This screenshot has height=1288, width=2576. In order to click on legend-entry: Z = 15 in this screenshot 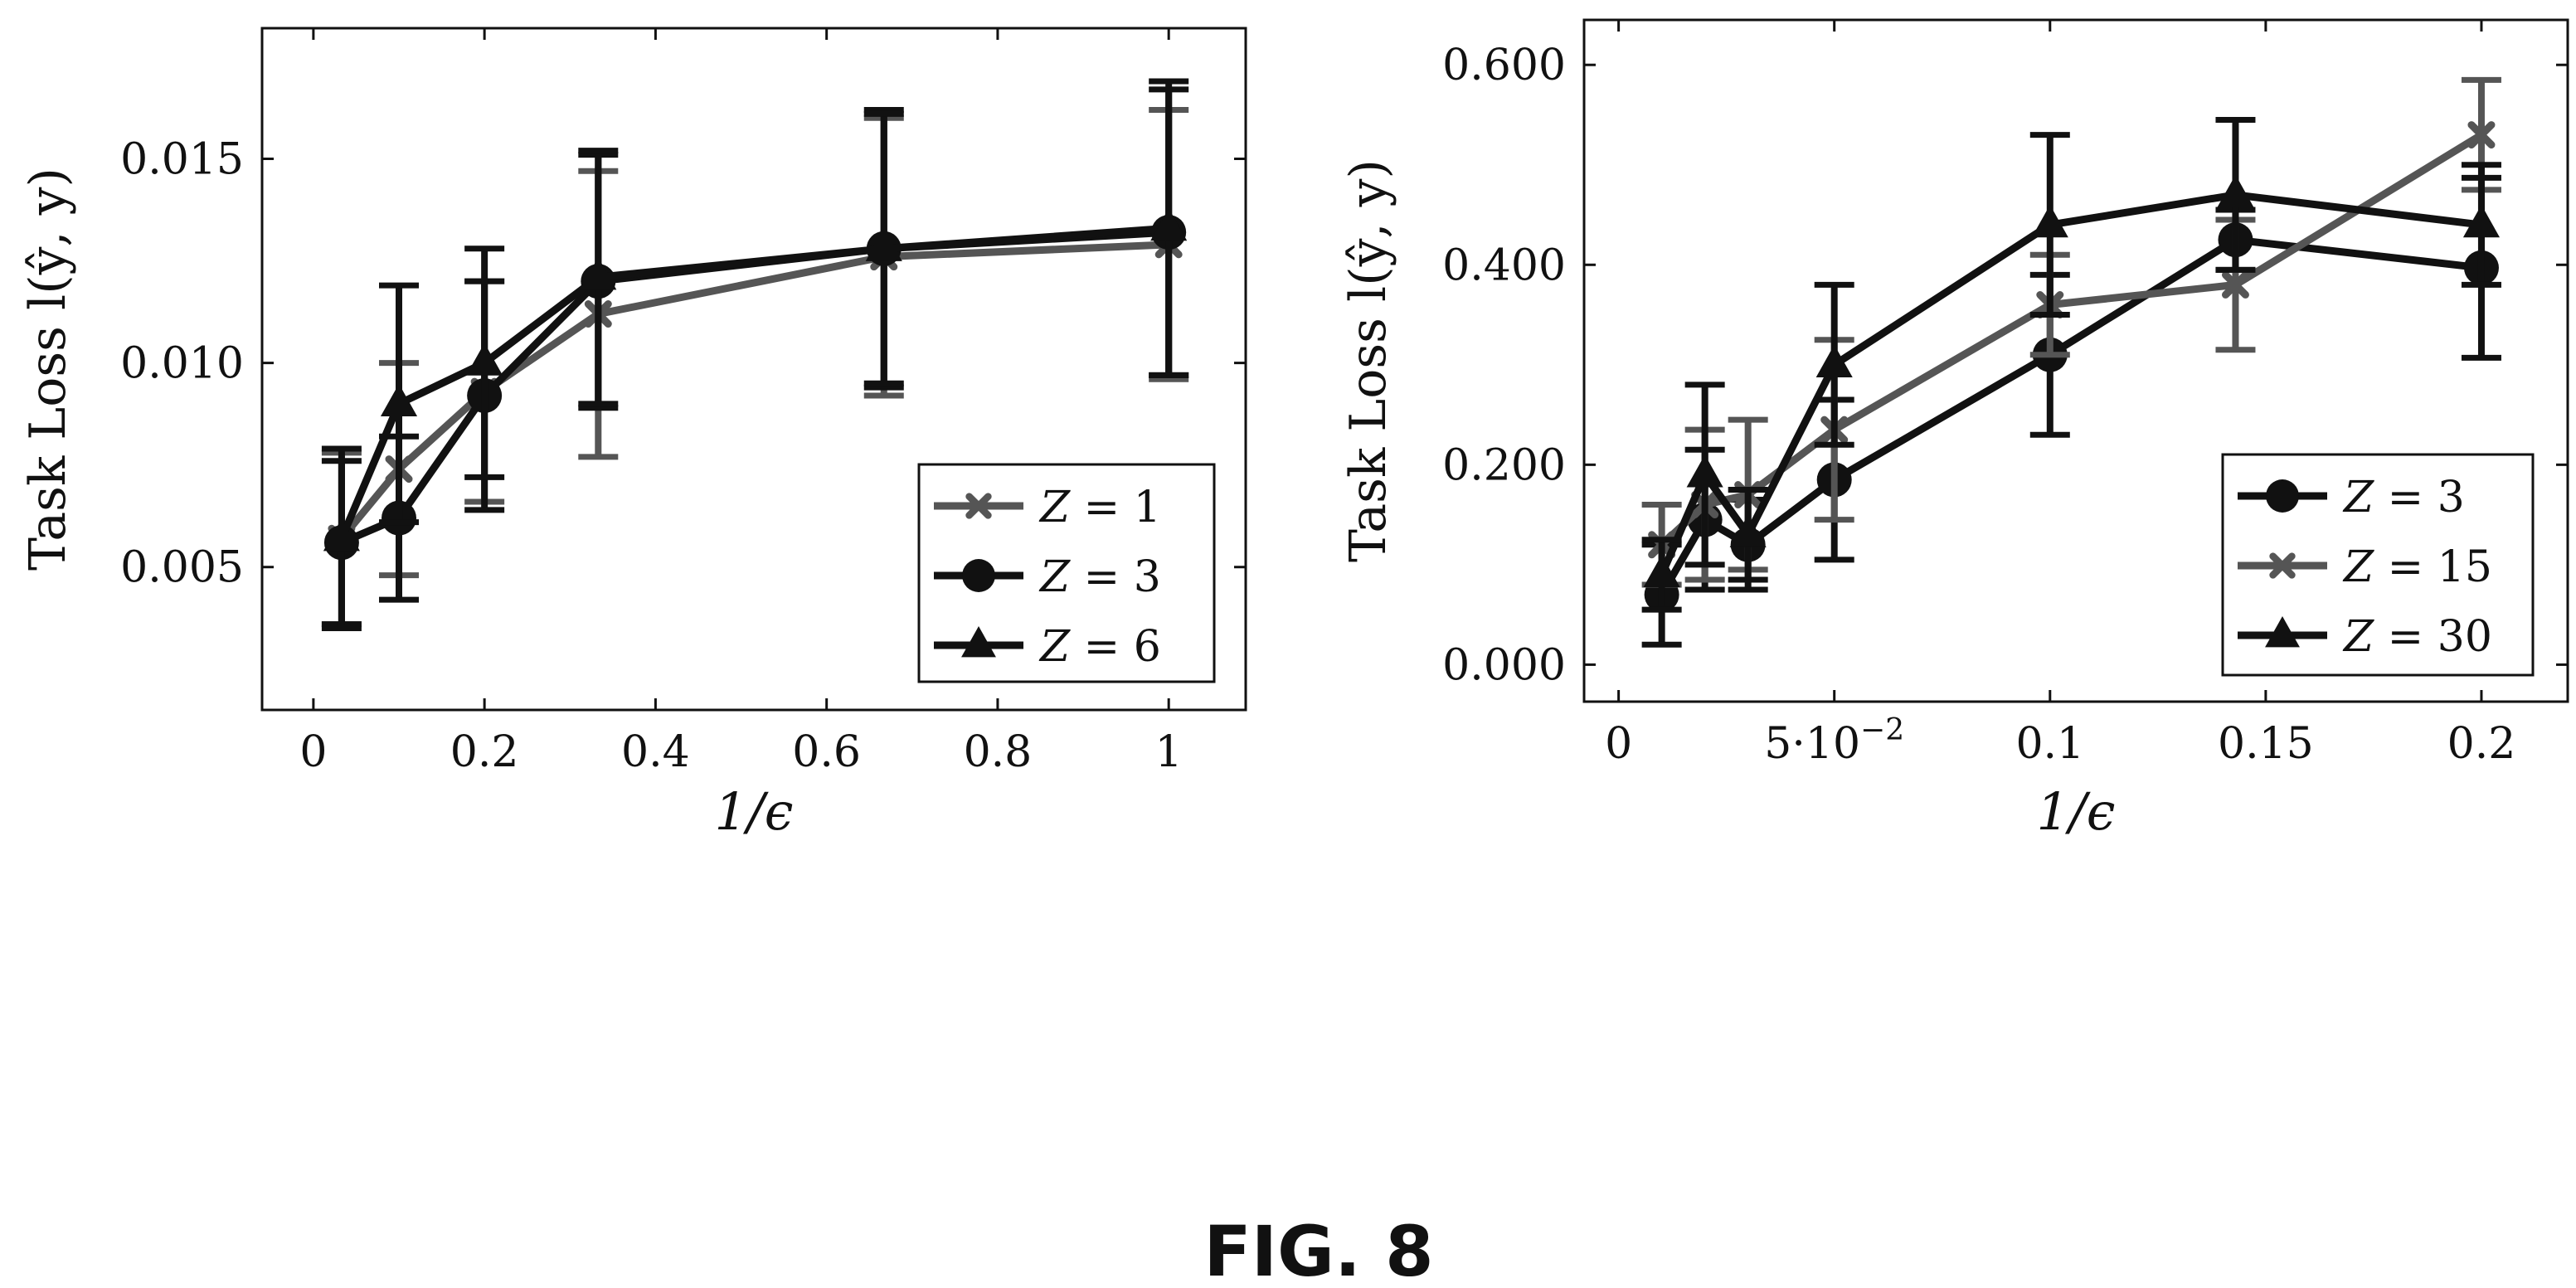, I will do `click(2365, 567)`.